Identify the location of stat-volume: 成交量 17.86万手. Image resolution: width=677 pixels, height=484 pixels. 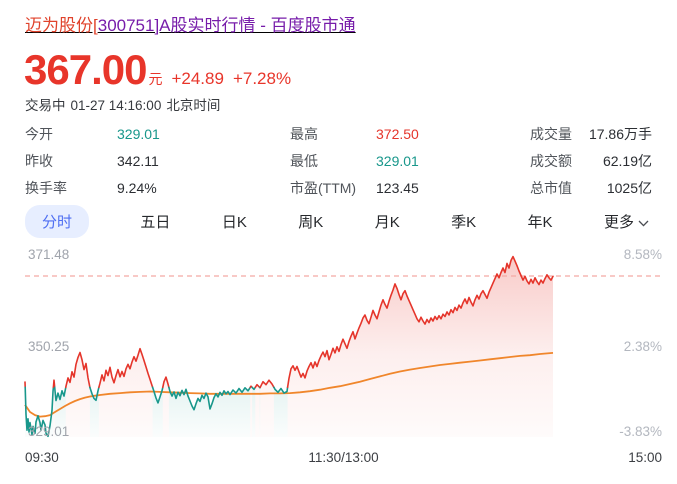
(591, 133).